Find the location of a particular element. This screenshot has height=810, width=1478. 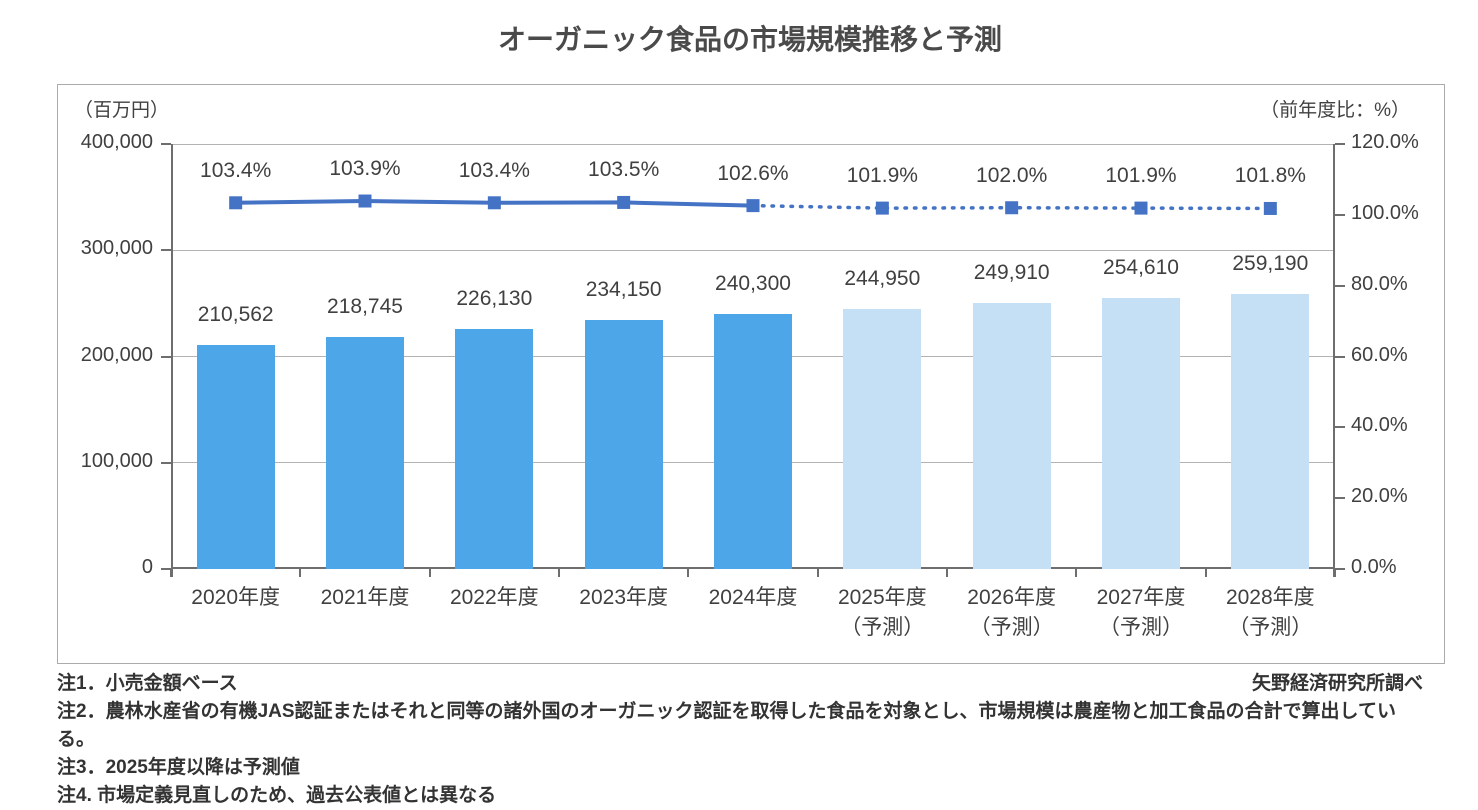

left-axis-tick-label: 0 is located at coordinates (147, 567).